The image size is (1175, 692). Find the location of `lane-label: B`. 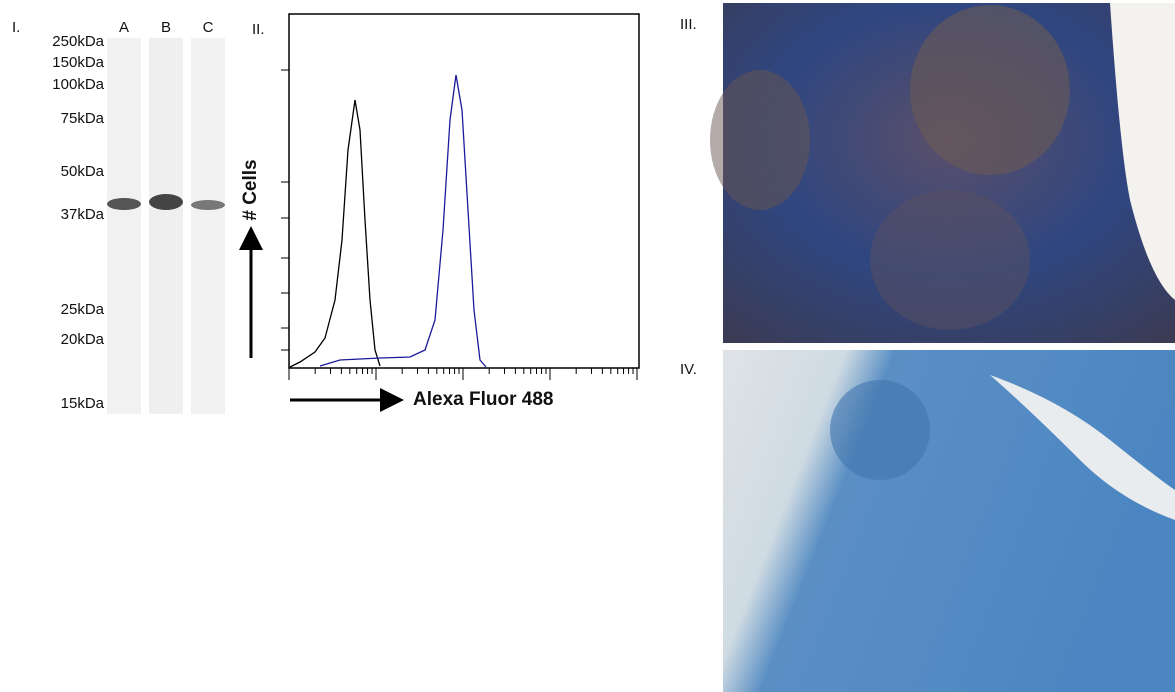

lane-label: B is located at coordinates (166, 27).